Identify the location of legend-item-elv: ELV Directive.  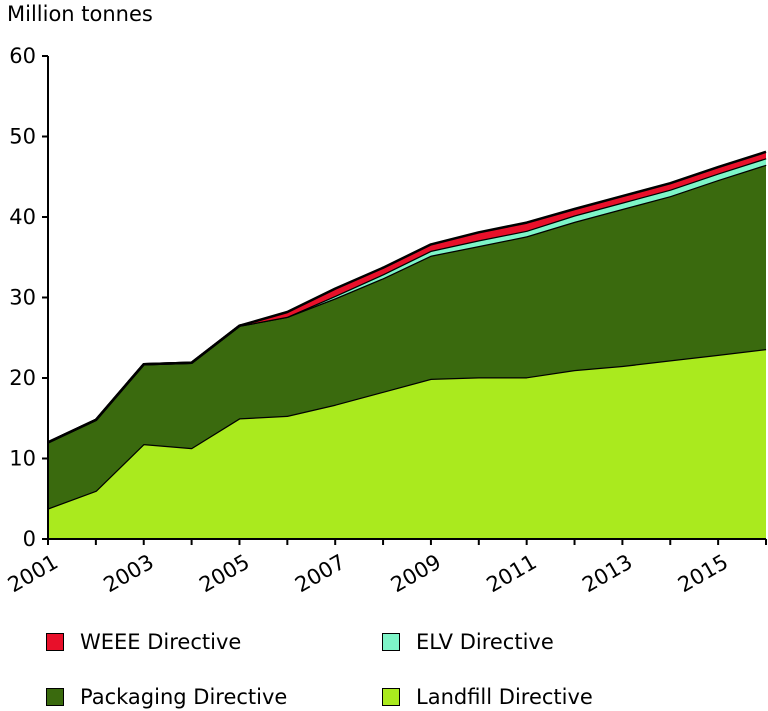
(468, 642).